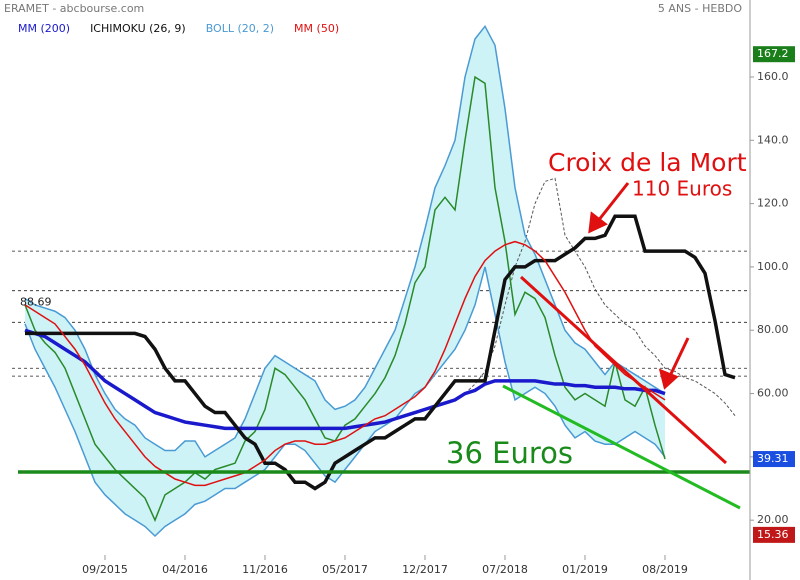  I want to click on price-marker-label: 39.31, so click(773, 458).